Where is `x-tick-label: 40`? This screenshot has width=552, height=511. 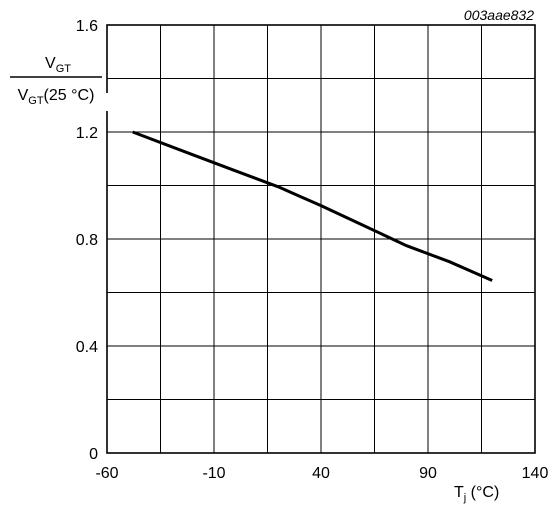 x-tick-label: 40 is located at coordinates (321, 473).